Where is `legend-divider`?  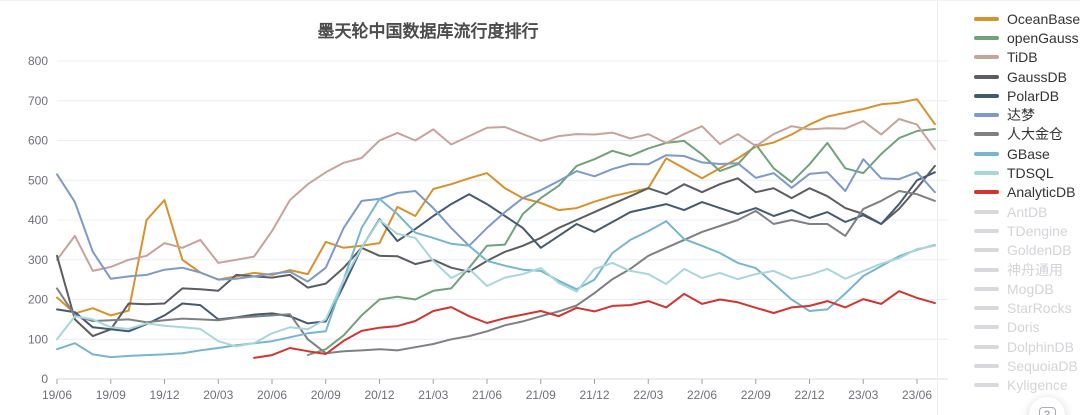 legend-divider is located at coordinates (937, 208).